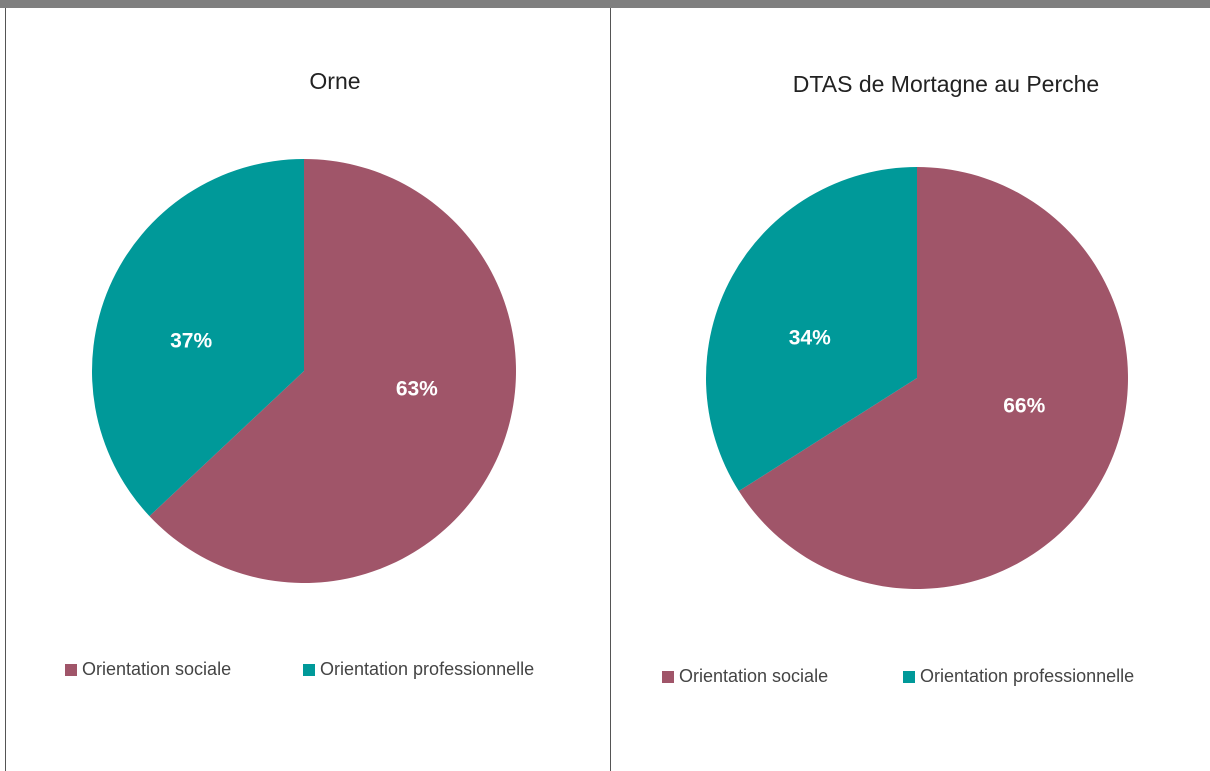 This screenshot has height=771, width=1210. I want to click on data-label: 63%, so click(417, 388).